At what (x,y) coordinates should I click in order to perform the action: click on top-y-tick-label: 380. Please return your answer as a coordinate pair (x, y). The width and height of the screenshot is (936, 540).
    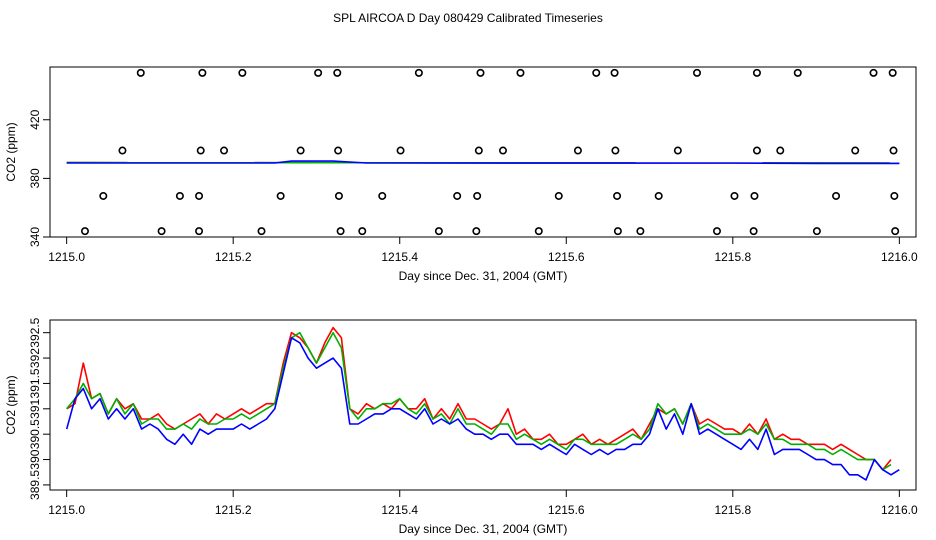
    Looking at the image, I should click on (35, 178).